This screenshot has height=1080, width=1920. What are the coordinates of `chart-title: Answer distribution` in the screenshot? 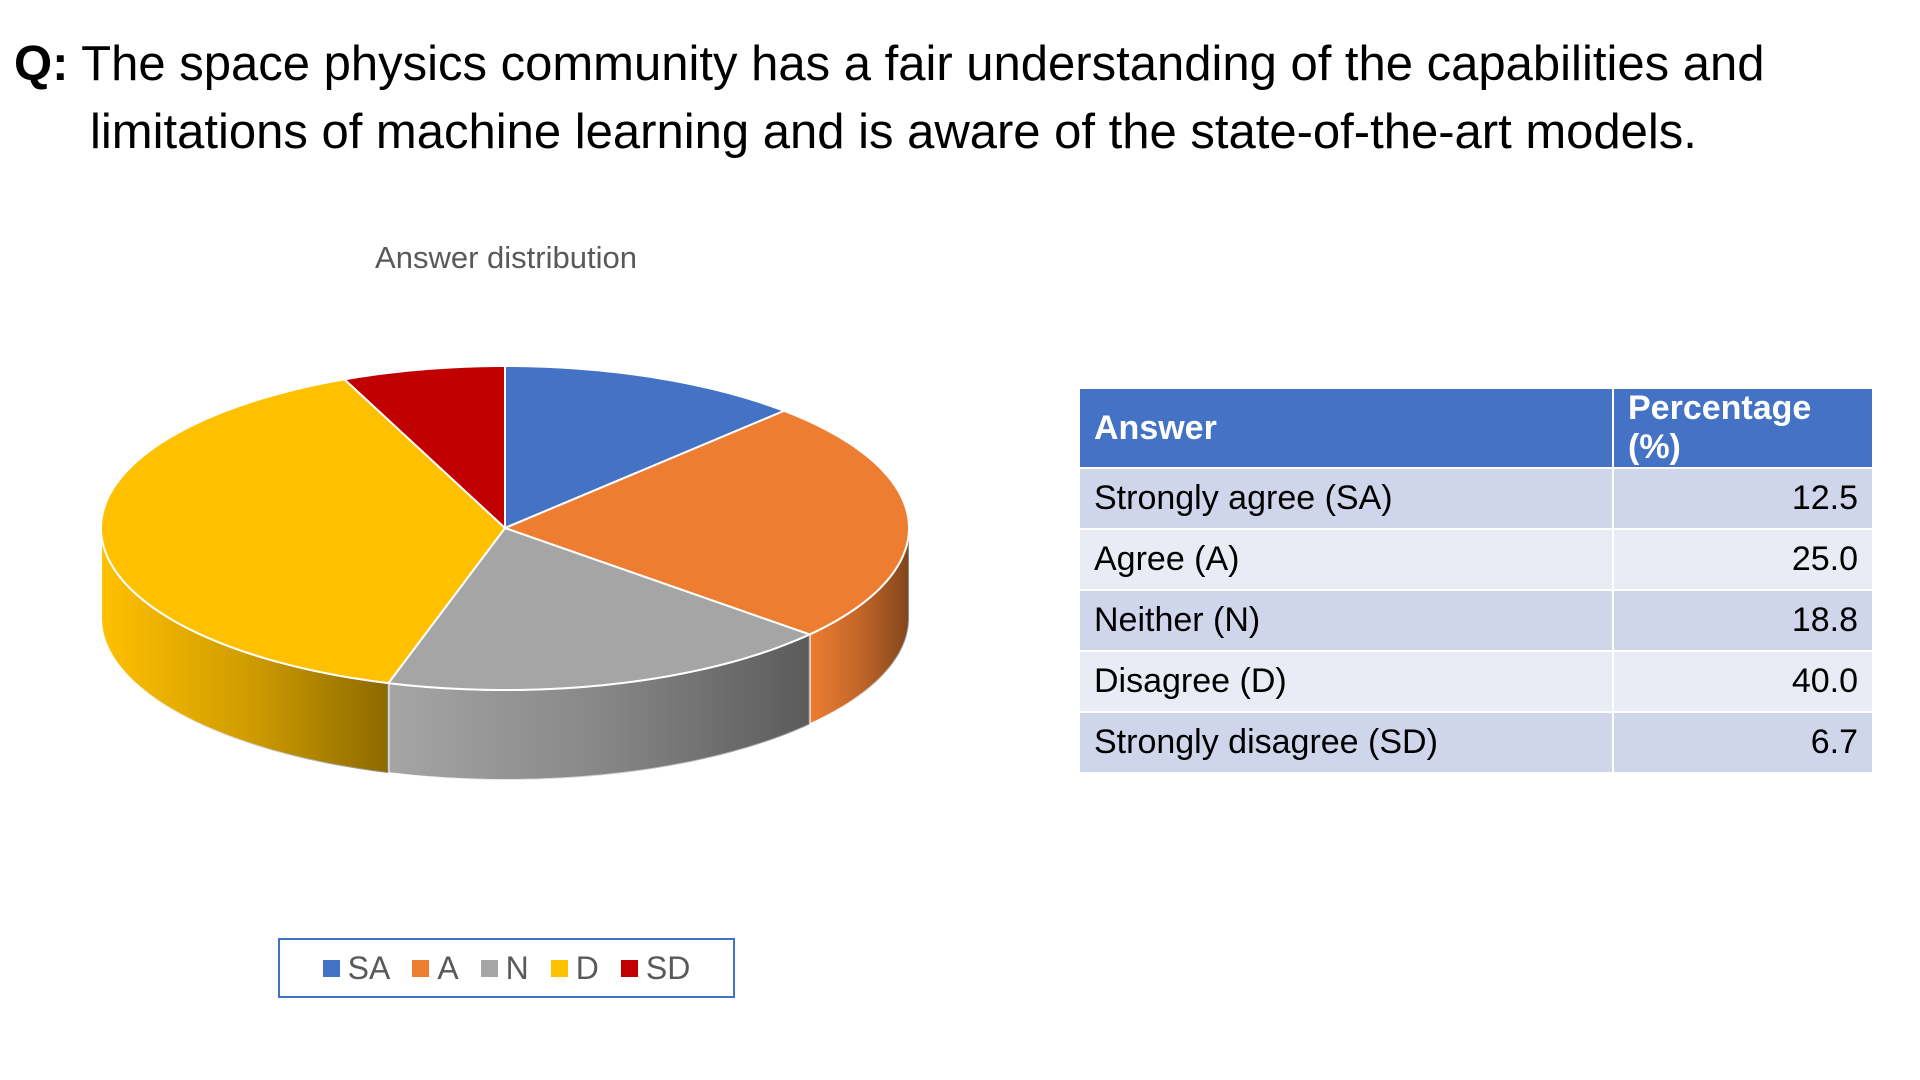 It's located at (506, 257).